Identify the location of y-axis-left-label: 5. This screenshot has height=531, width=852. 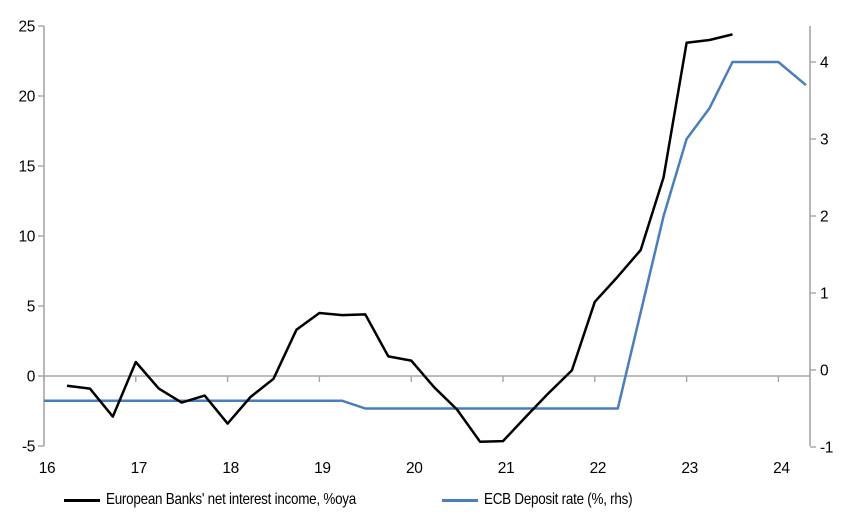
(31, 307).